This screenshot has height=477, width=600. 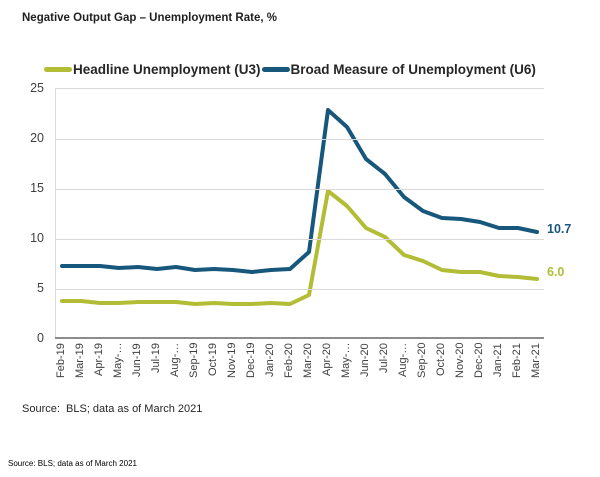 I want to click on legend-label-u3: Headline Unemployment (U3), so click(x=167, y=69).